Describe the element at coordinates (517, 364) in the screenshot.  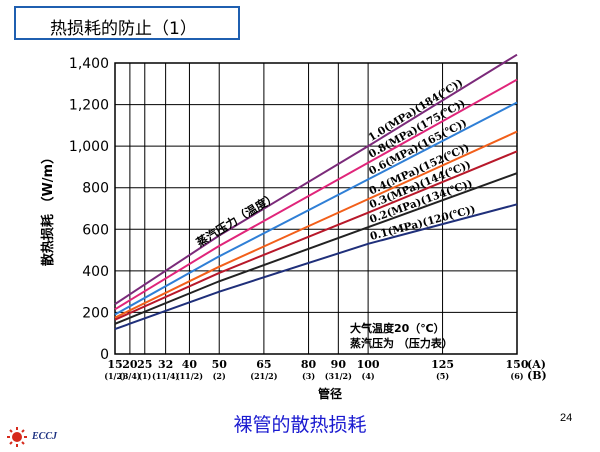
I see `x-tick-label-a: 150` at that location.